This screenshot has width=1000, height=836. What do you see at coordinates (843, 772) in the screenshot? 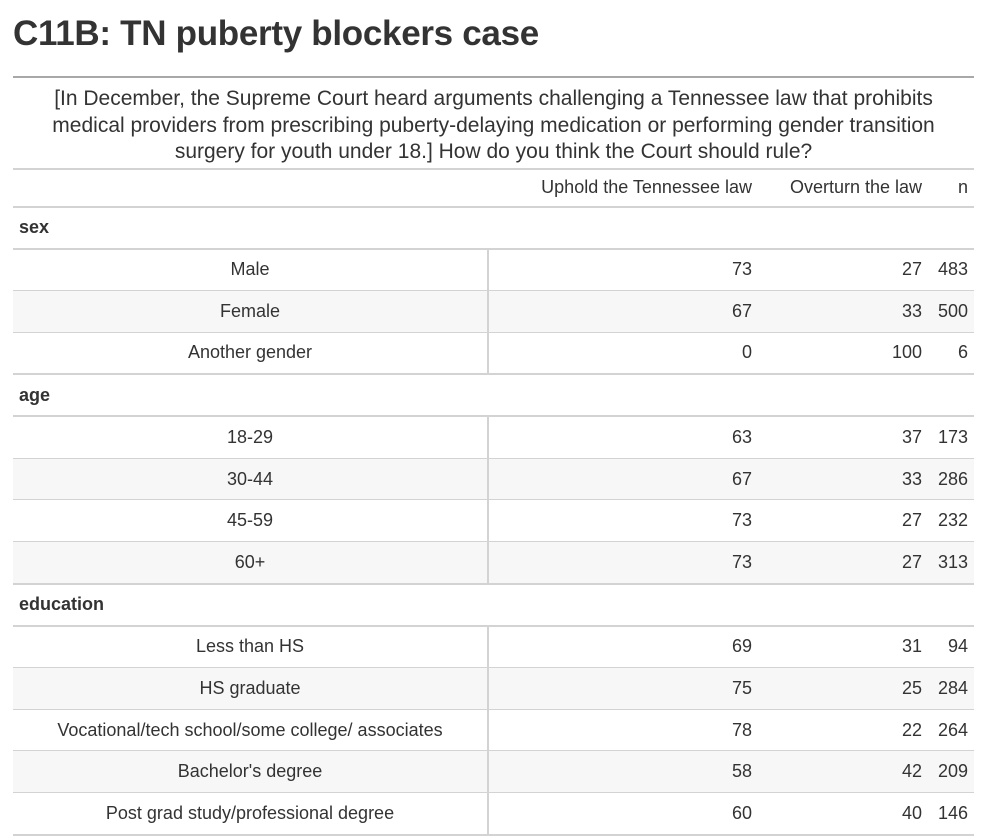
I see `overturn-value: 42` at bounding box center [843, 772].